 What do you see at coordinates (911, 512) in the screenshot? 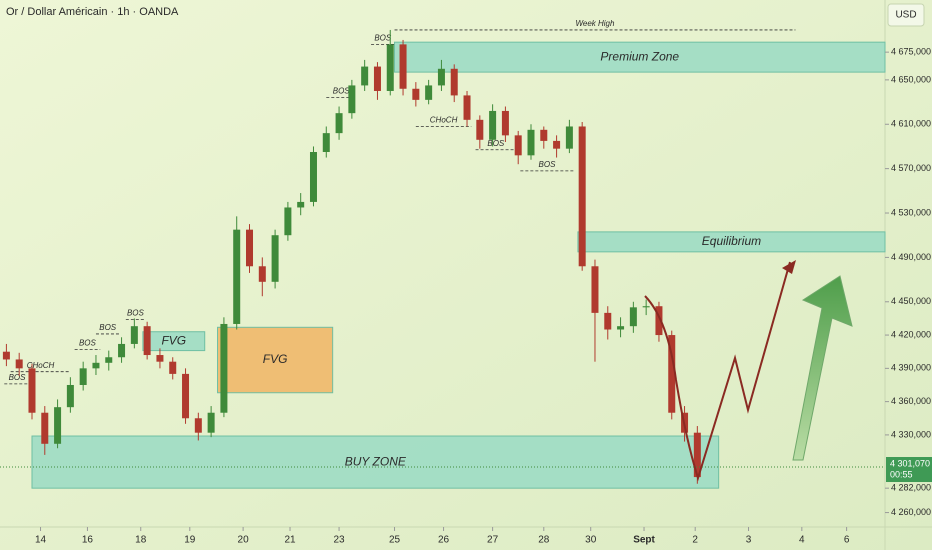
I see `y-tick-label: 4 260,000` at bounding box center [911, 512].